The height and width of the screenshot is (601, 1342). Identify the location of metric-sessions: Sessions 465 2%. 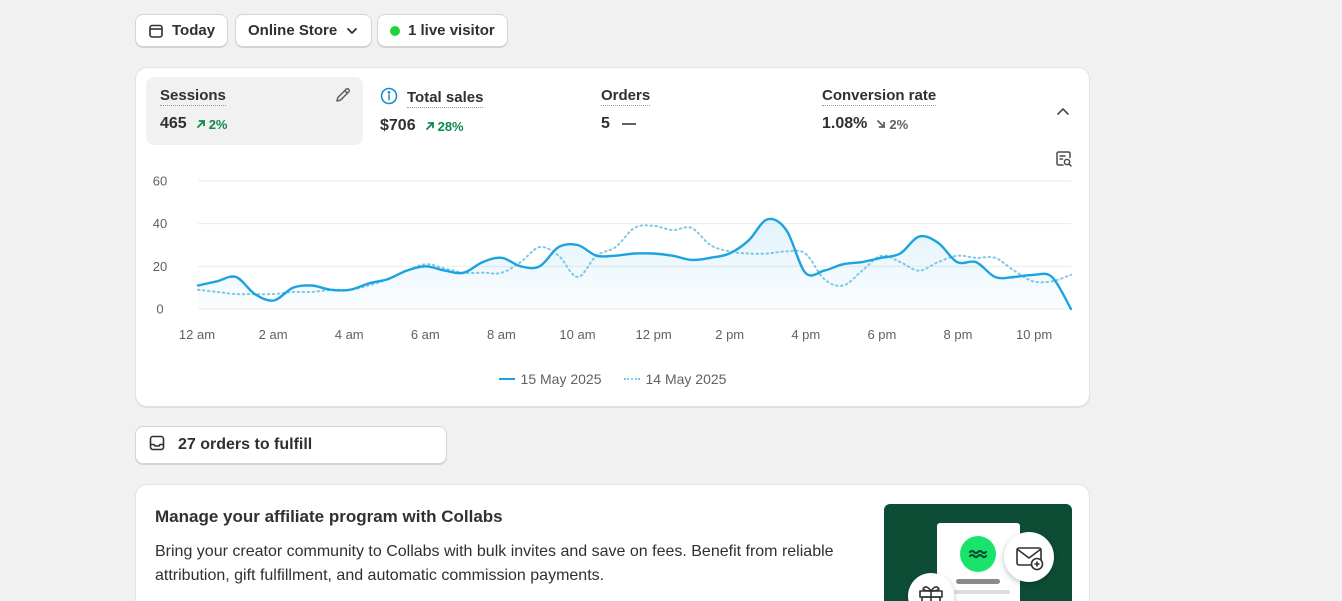
(254, 111).